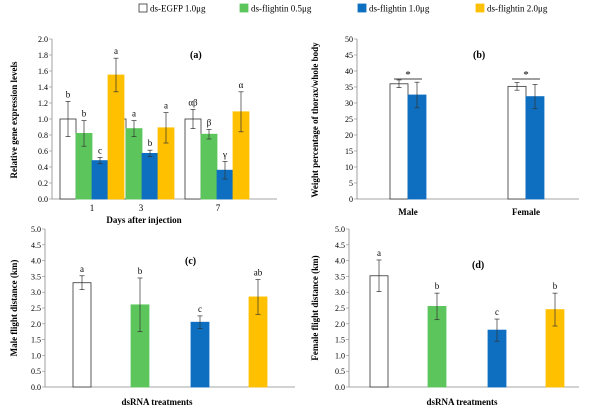  Describe the element at coordinates (399, 9) in the screenshot. I see `legend-label: ds-flightin 1.0μg` at that location.